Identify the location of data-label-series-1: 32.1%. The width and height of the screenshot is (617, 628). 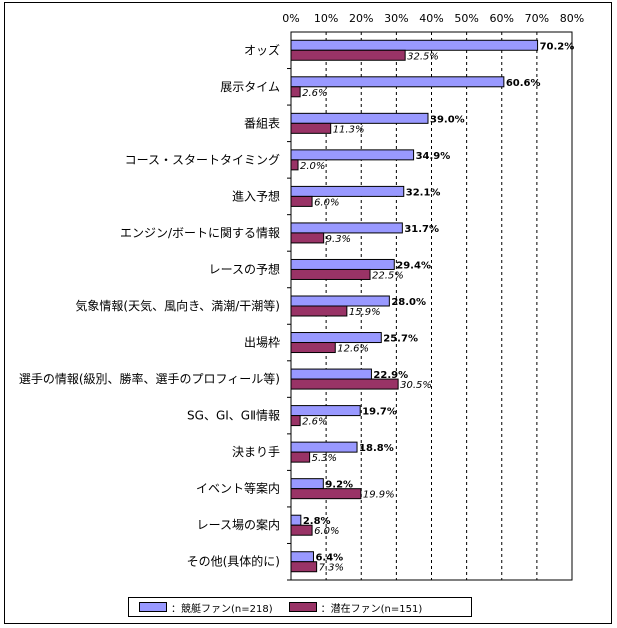
(423, 192).